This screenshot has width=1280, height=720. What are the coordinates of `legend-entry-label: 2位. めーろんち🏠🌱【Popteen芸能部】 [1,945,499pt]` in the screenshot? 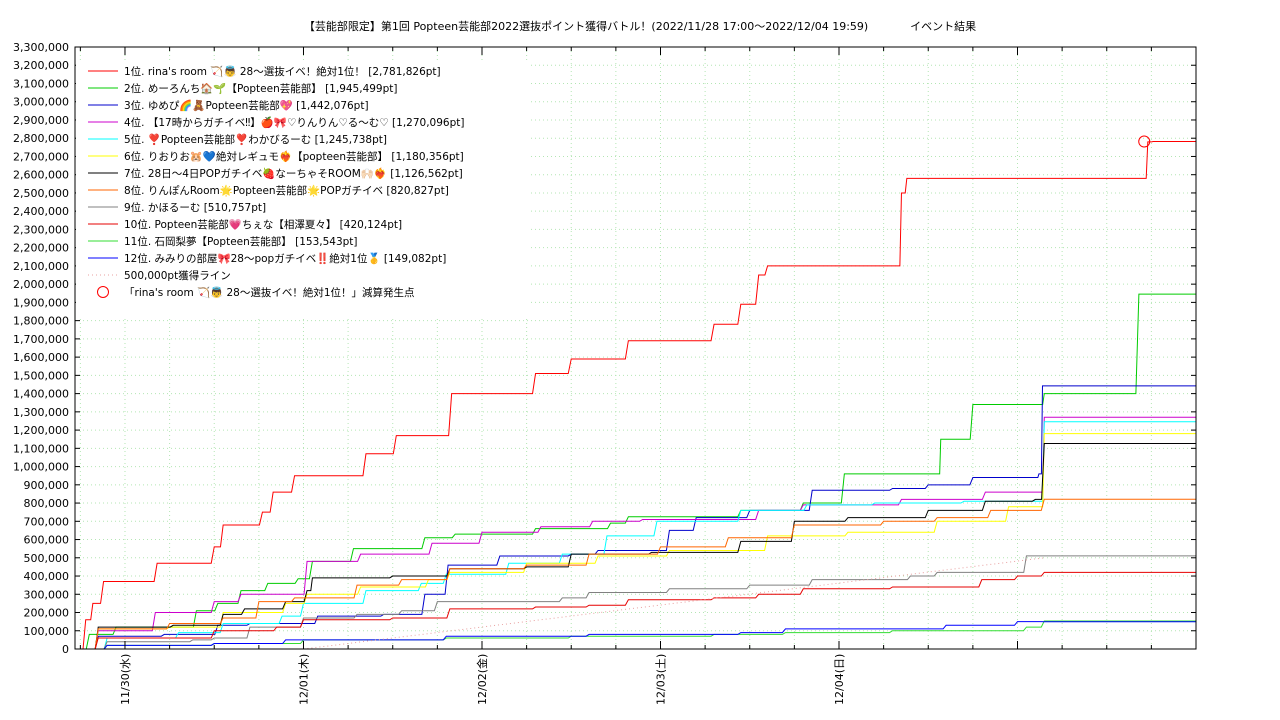 It's located at (261, 88).